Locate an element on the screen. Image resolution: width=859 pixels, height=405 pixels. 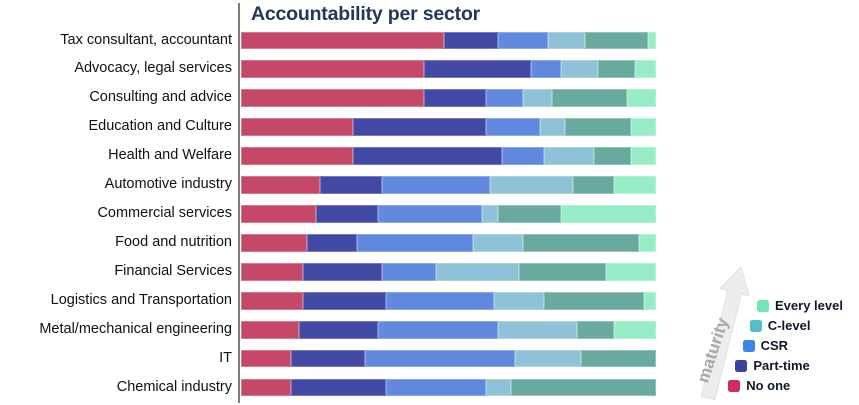
bar-row: Metal/mechanical engineering is located at coordinates (429, 330).